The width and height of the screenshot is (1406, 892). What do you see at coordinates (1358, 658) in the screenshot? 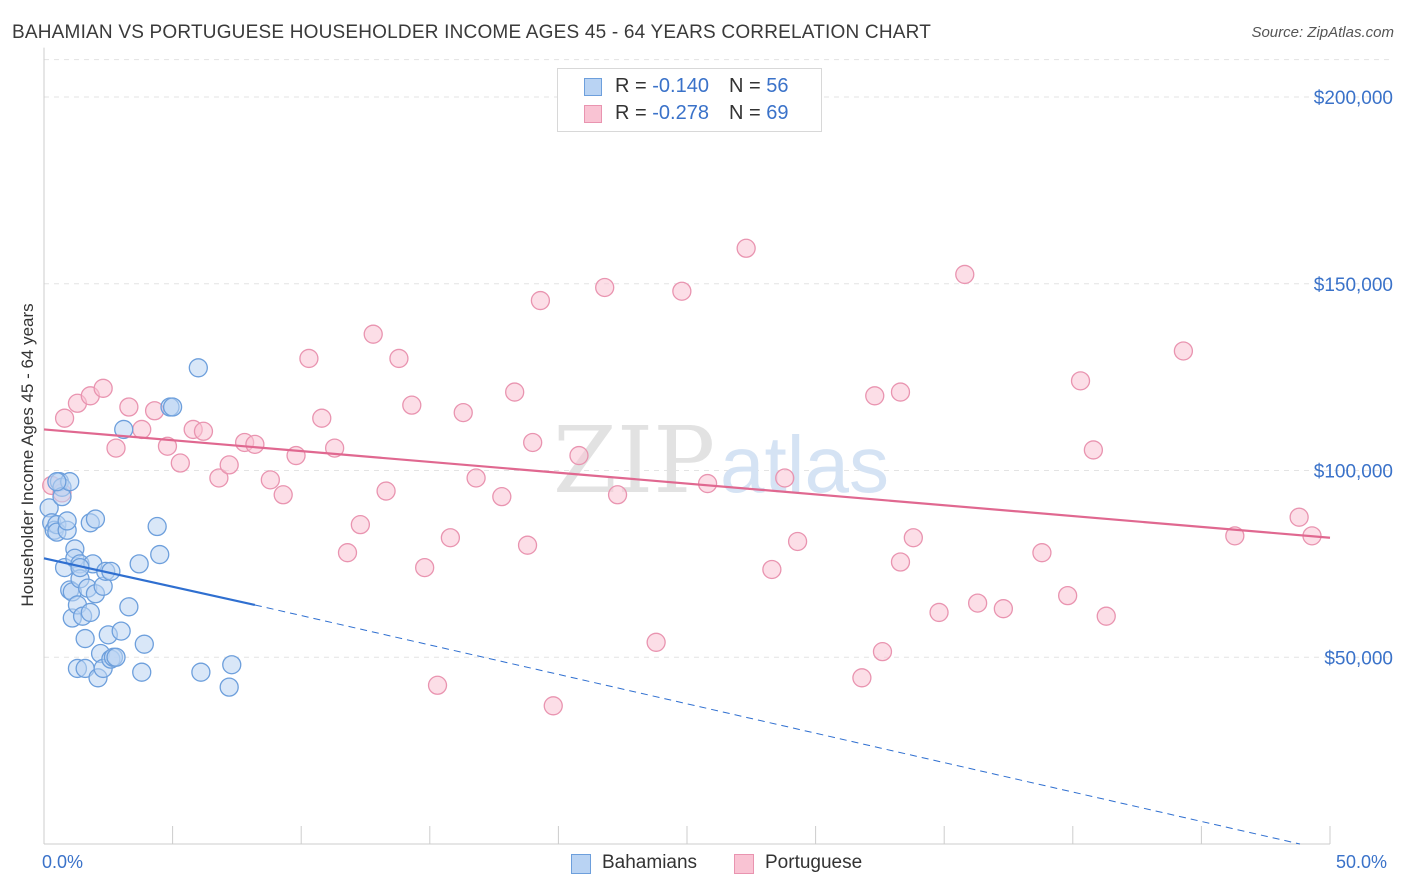
I see `y-tick-label: $50,000` at bounding box center [1358, 658].